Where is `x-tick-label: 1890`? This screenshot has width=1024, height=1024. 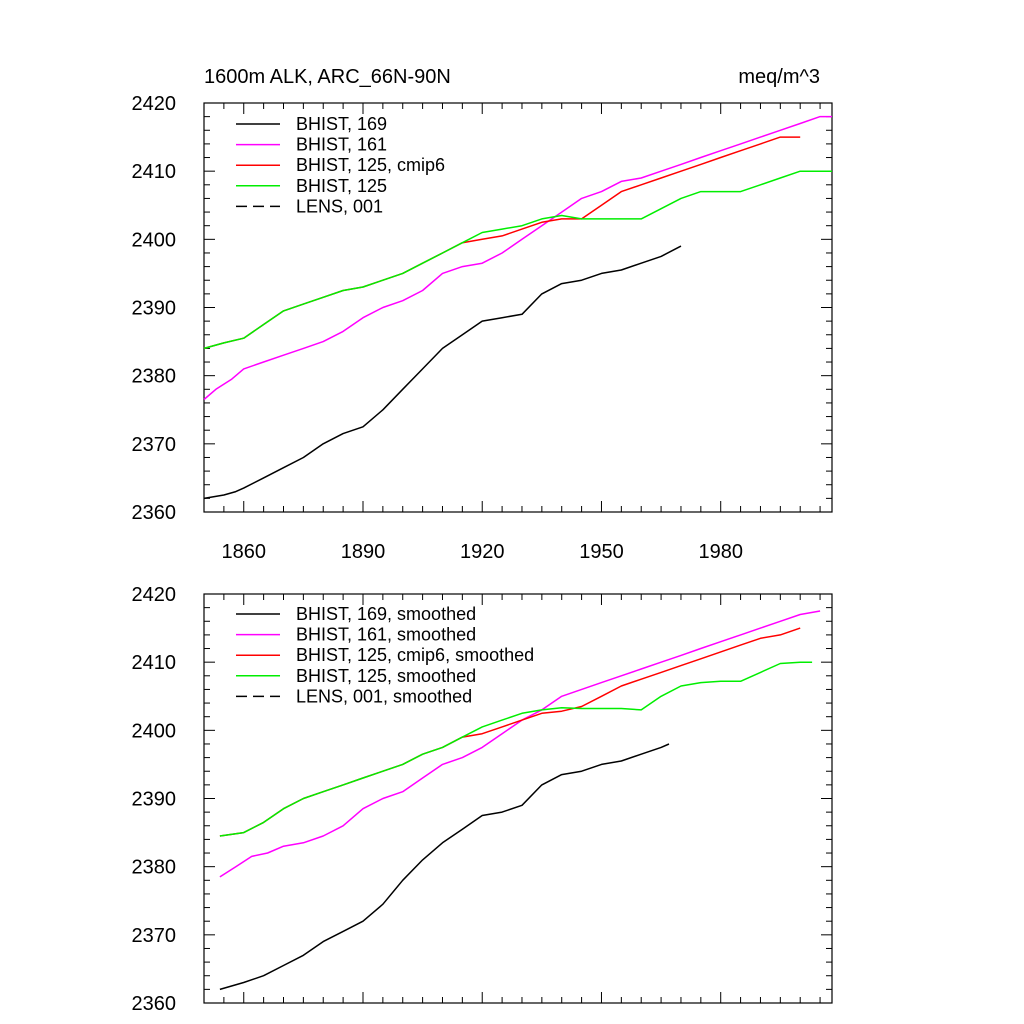
x-tick-label: 1890 is located at coordinates (363, 552).